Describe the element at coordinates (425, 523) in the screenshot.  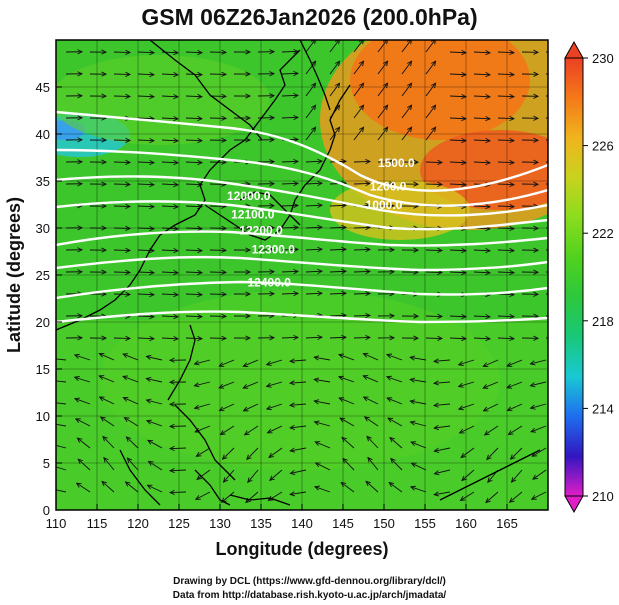
I see `x-tick-label: 155` at that location.